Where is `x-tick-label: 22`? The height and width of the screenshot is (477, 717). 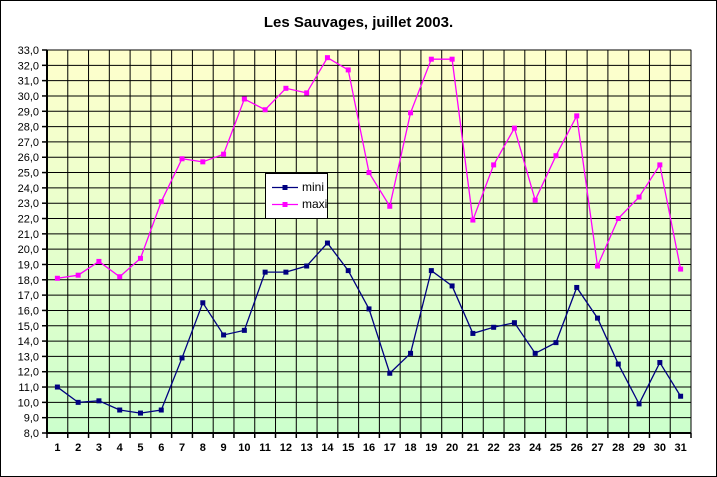 x-tick-label: 22 is located at coordinates (494, 448).